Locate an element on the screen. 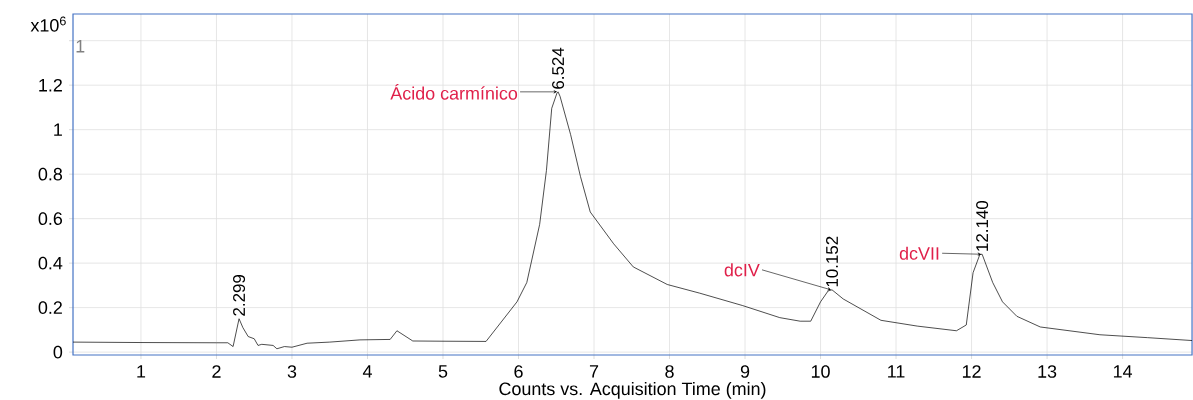 The height and width of the screenshot is (400, 1193). x-axis-title: Counts vs. Acquisition Time (min) is located at coordinates (632, 390).